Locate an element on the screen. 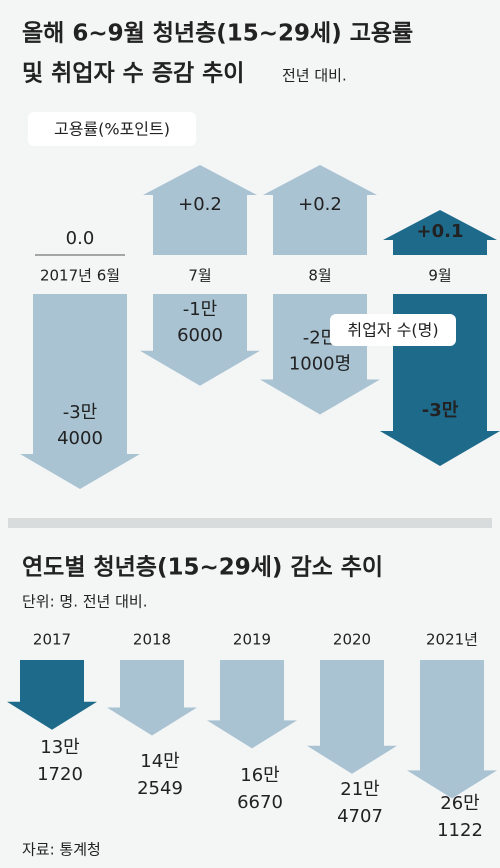 The width and height of the screenshot is (500, 868). chart-title: 연도별 청년층(15~29세) 감소 추이 is located at coordinates (202, 568).